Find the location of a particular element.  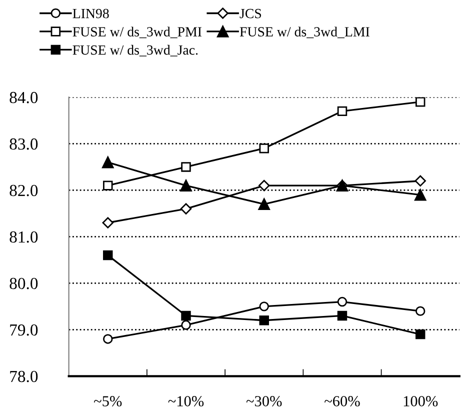

x-tick-label: ~60% is located at coordinates (342, 401).